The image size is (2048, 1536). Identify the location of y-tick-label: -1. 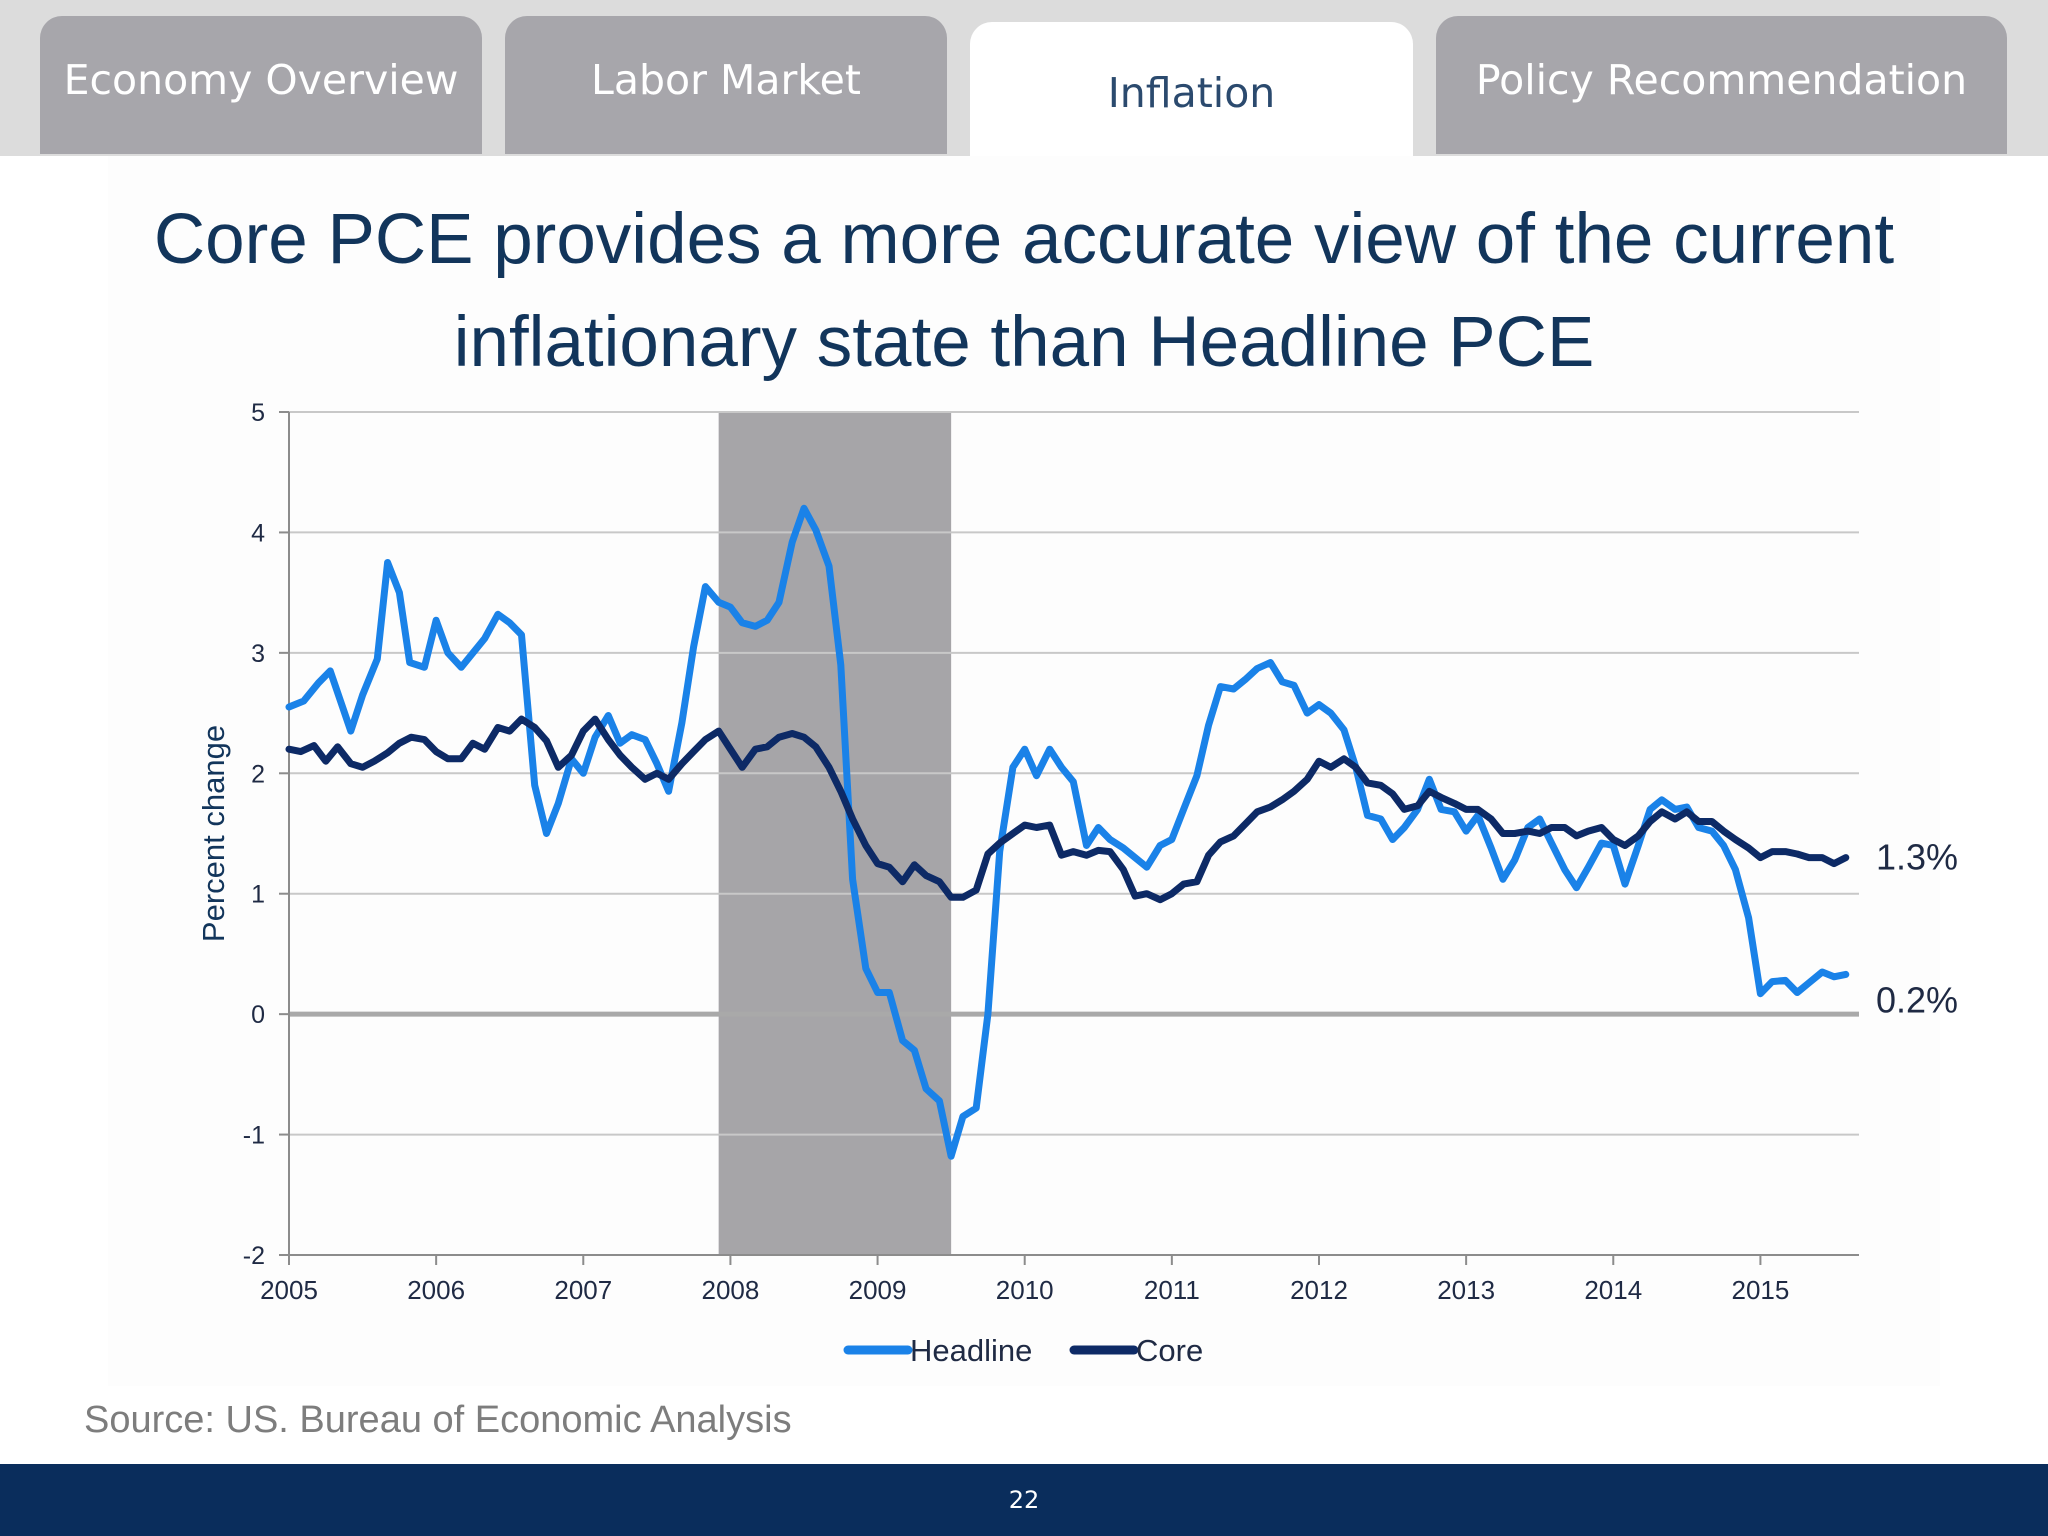
(254, 1136).